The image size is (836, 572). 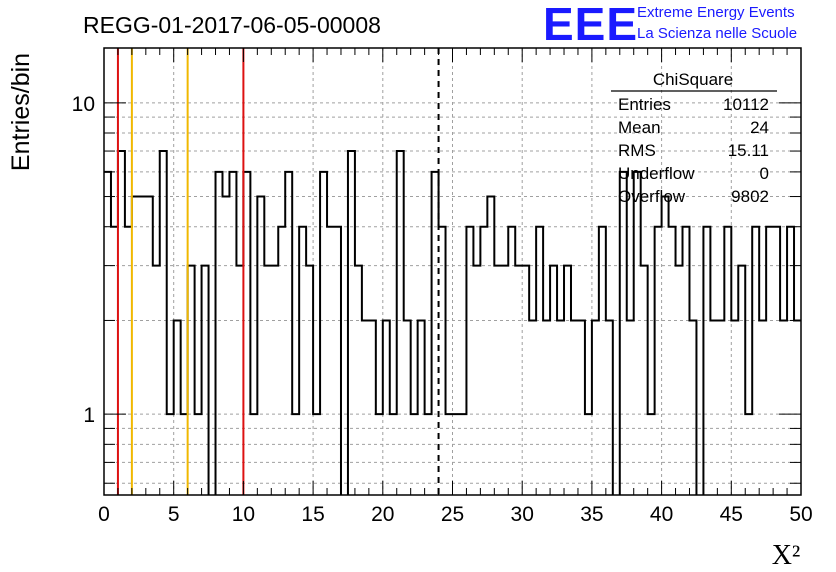 I want to click on stats-value: 9802, so click(x=750, y=196).